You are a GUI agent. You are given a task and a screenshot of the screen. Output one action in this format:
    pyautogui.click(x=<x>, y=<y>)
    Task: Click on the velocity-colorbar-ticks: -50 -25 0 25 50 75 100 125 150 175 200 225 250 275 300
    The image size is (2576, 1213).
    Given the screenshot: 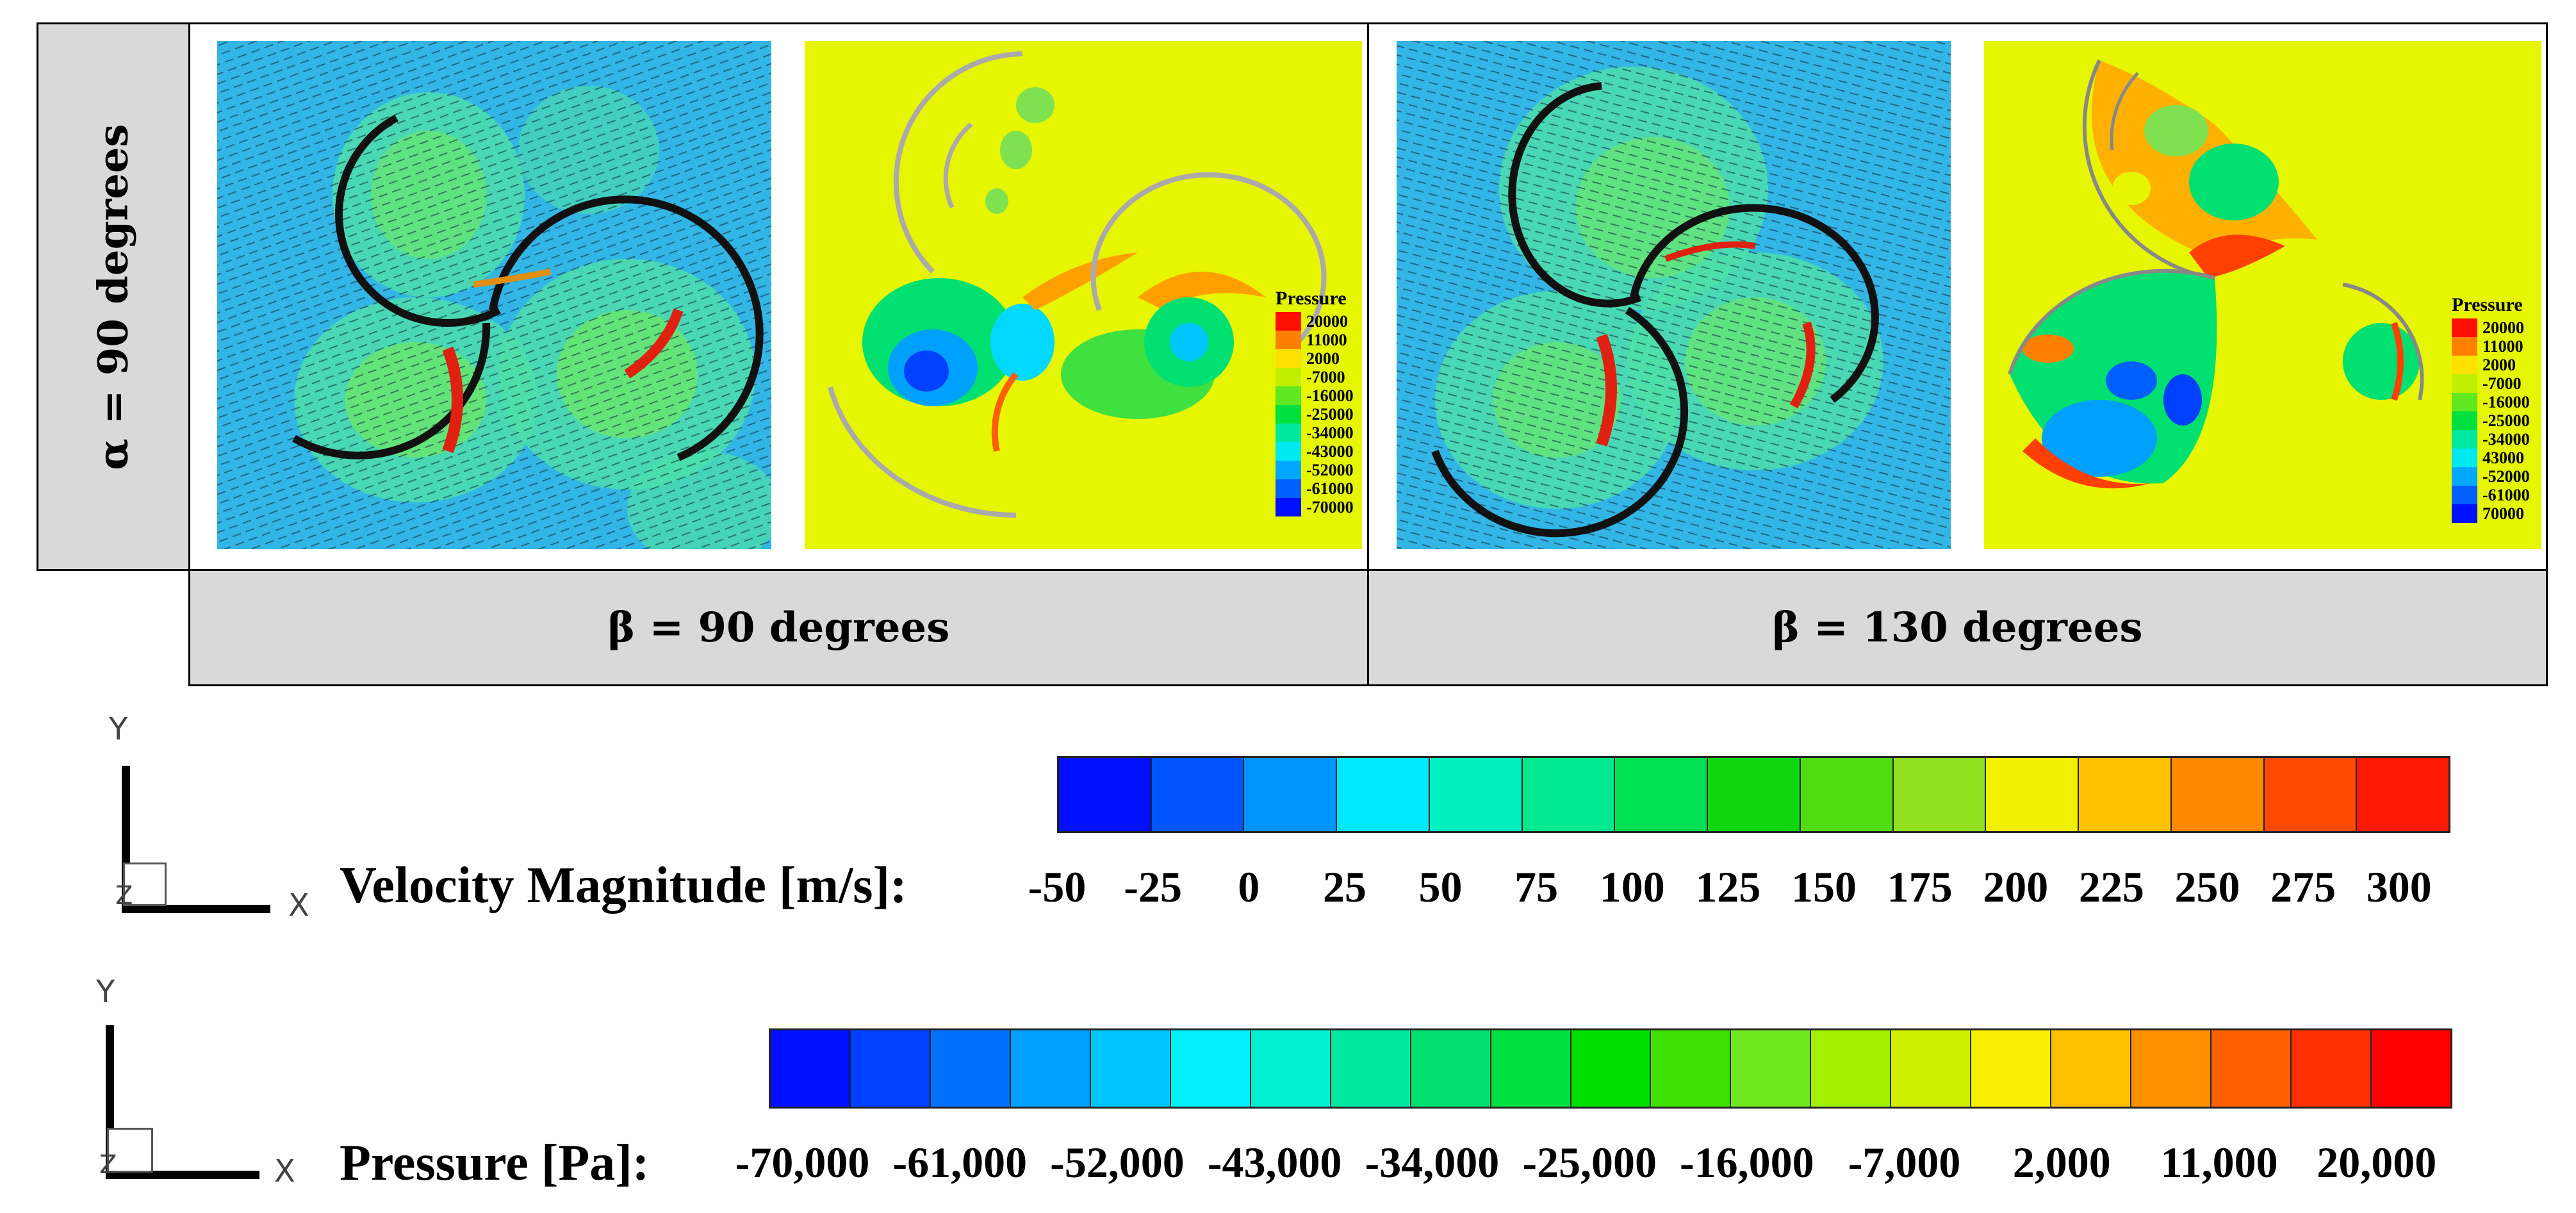 What is the action you would take?
    pyautogui.click(x=1749, y=887)
    